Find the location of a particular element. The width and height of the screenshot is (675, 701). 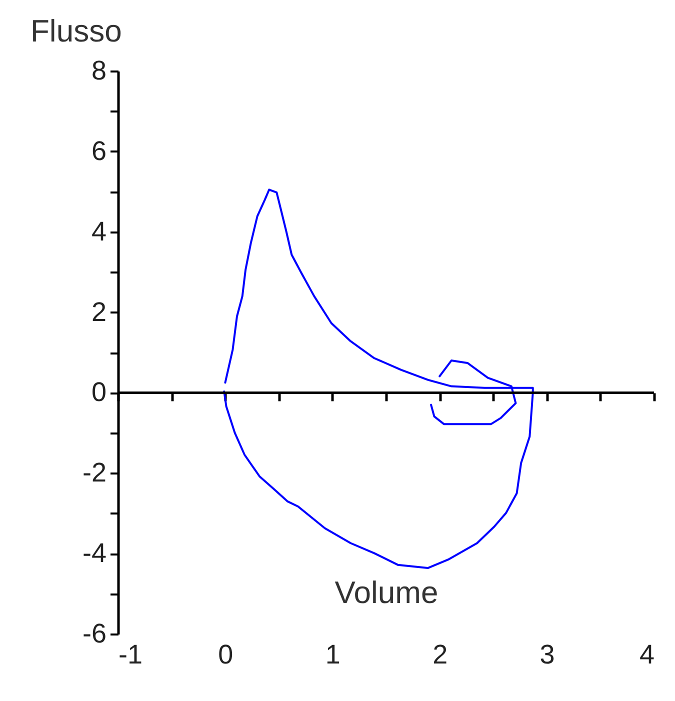

x-axis-title: Volume is located at coordinates (386, 592).